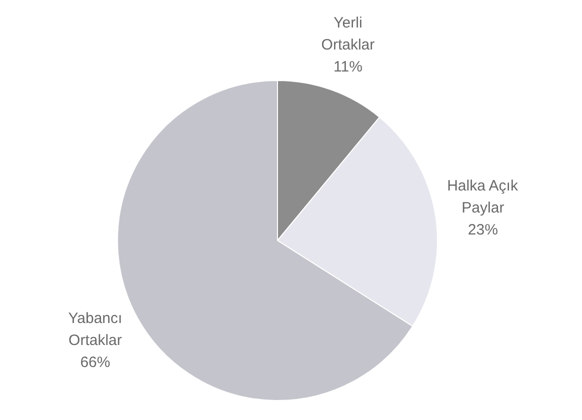 This screenshot has height=420, width=582. What do you see at coordinates (95, 330) in the screenshot?
I see `slice-label: Yabancı Ortaklar` at bounding box center [95, 330].